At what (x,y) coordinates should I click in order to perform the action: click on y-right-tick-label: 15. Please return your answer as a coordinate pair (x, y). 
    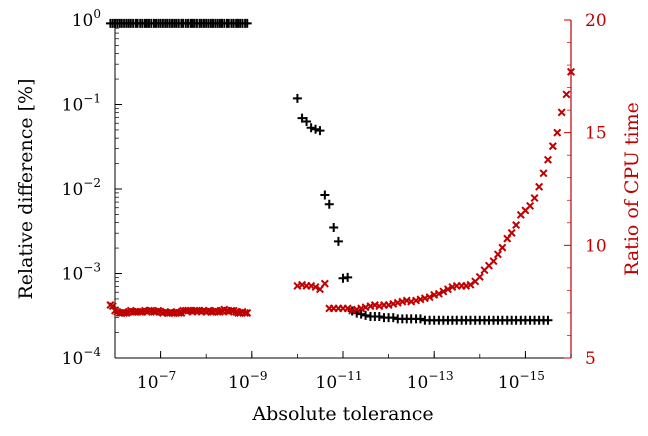
    Looking at the image, I should click on (596, 134).